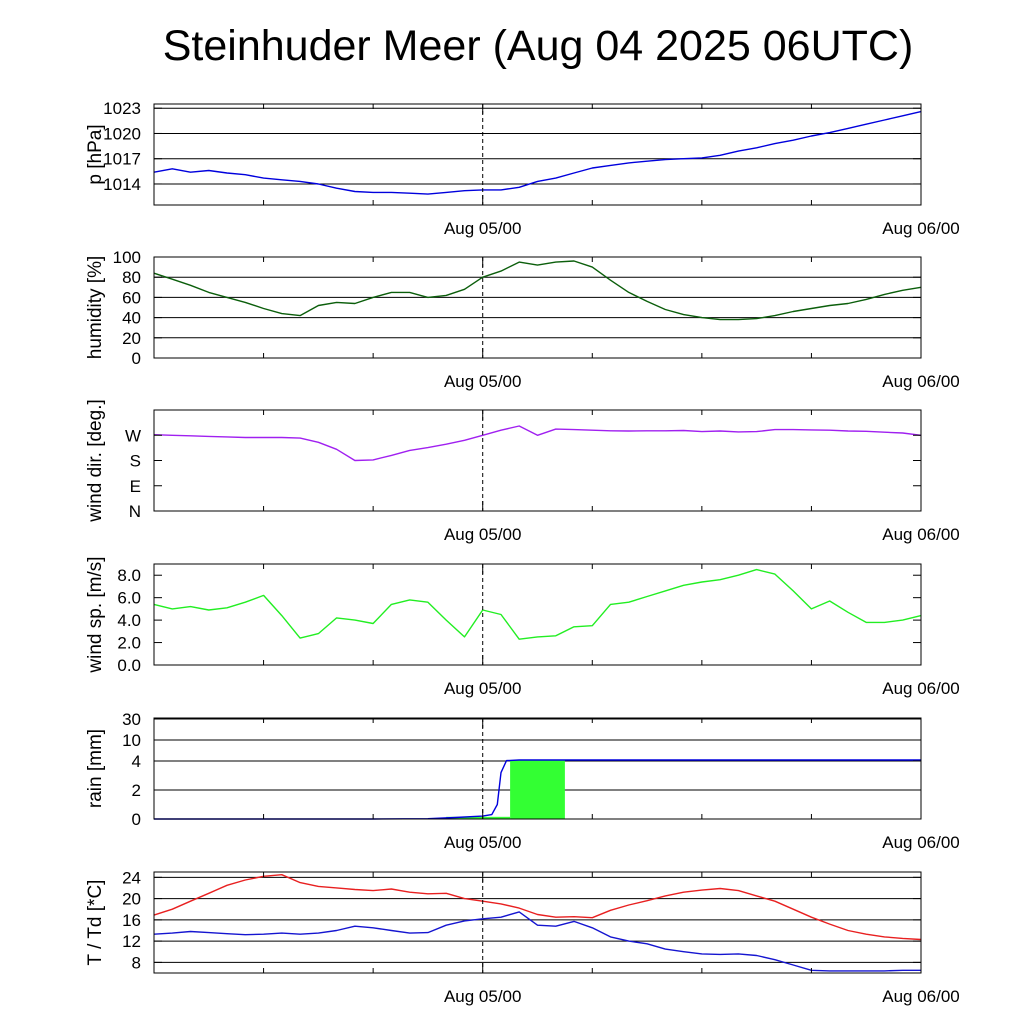  What do you see at coordinates (135, 461) in the screenshot?
I see `winddir-ytick-label: S` at bounding box center [135, 461].